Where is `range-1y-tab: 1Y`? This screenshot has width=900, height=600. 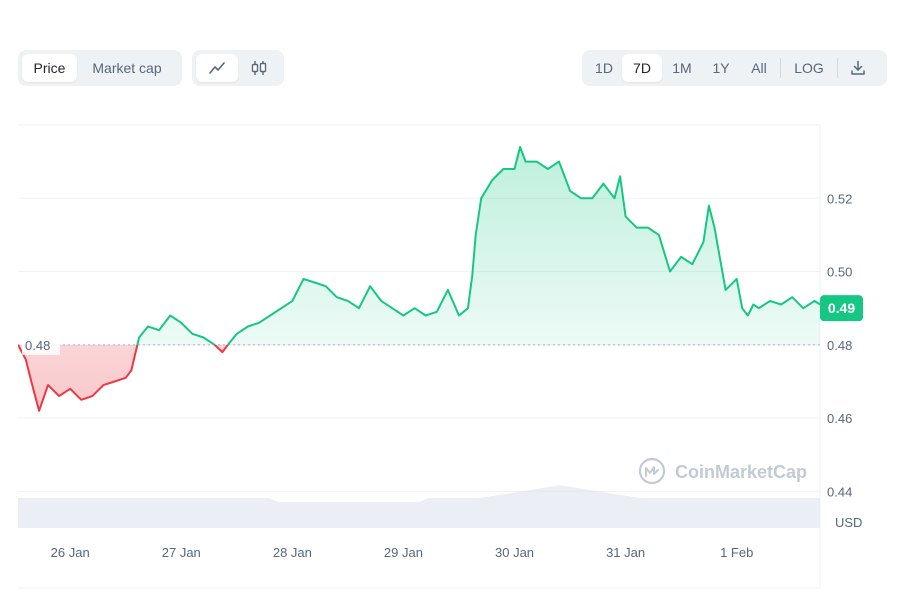
range-1y-tab: 1Y is located at coordinates (721, 68).